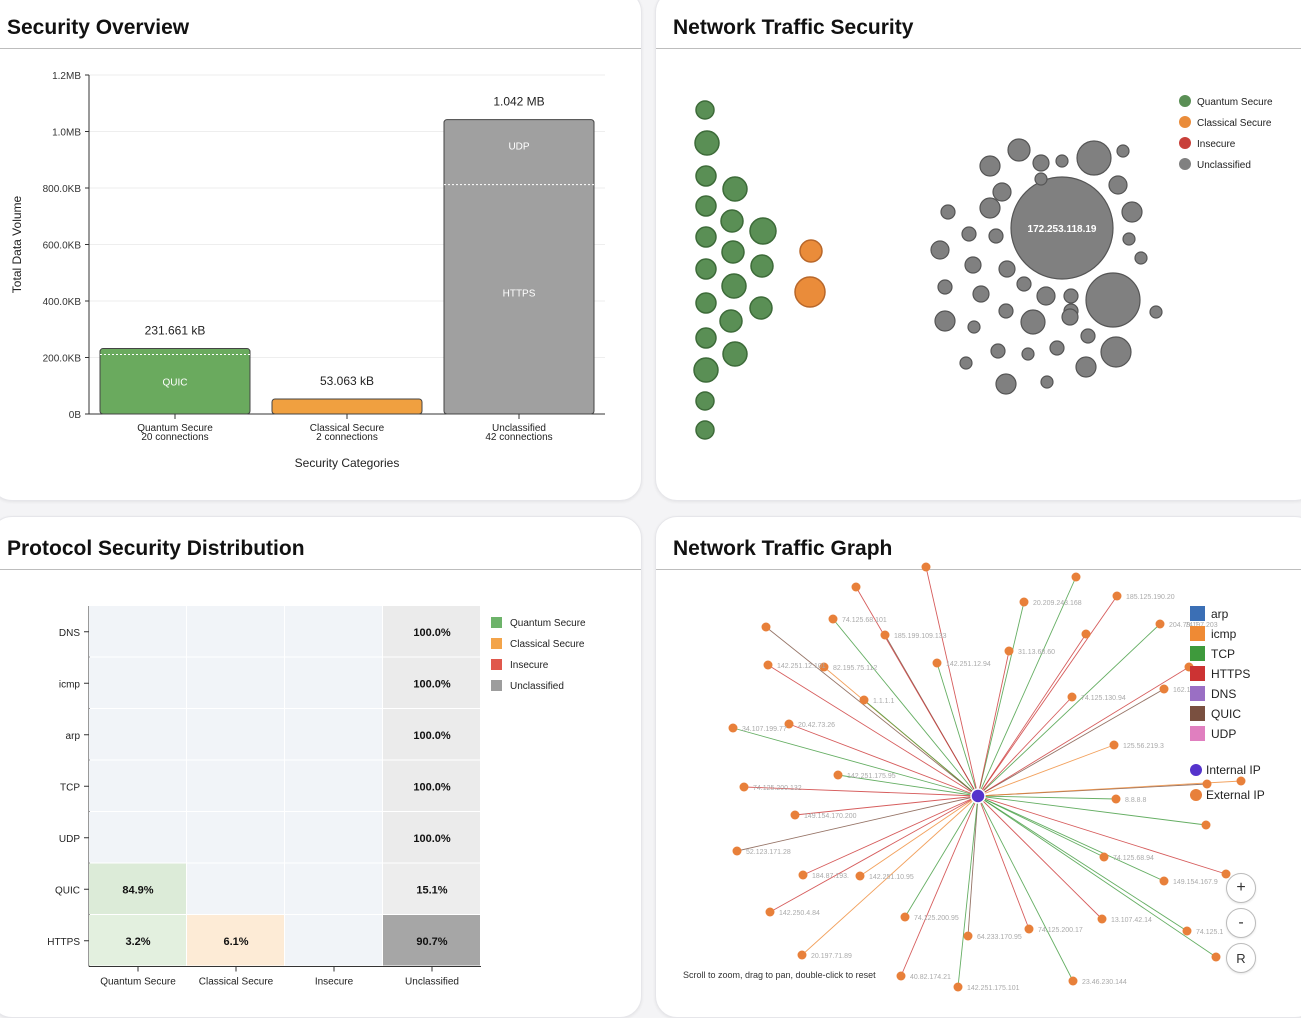  I want to click on segment-label: UDP, so click(518, 147).